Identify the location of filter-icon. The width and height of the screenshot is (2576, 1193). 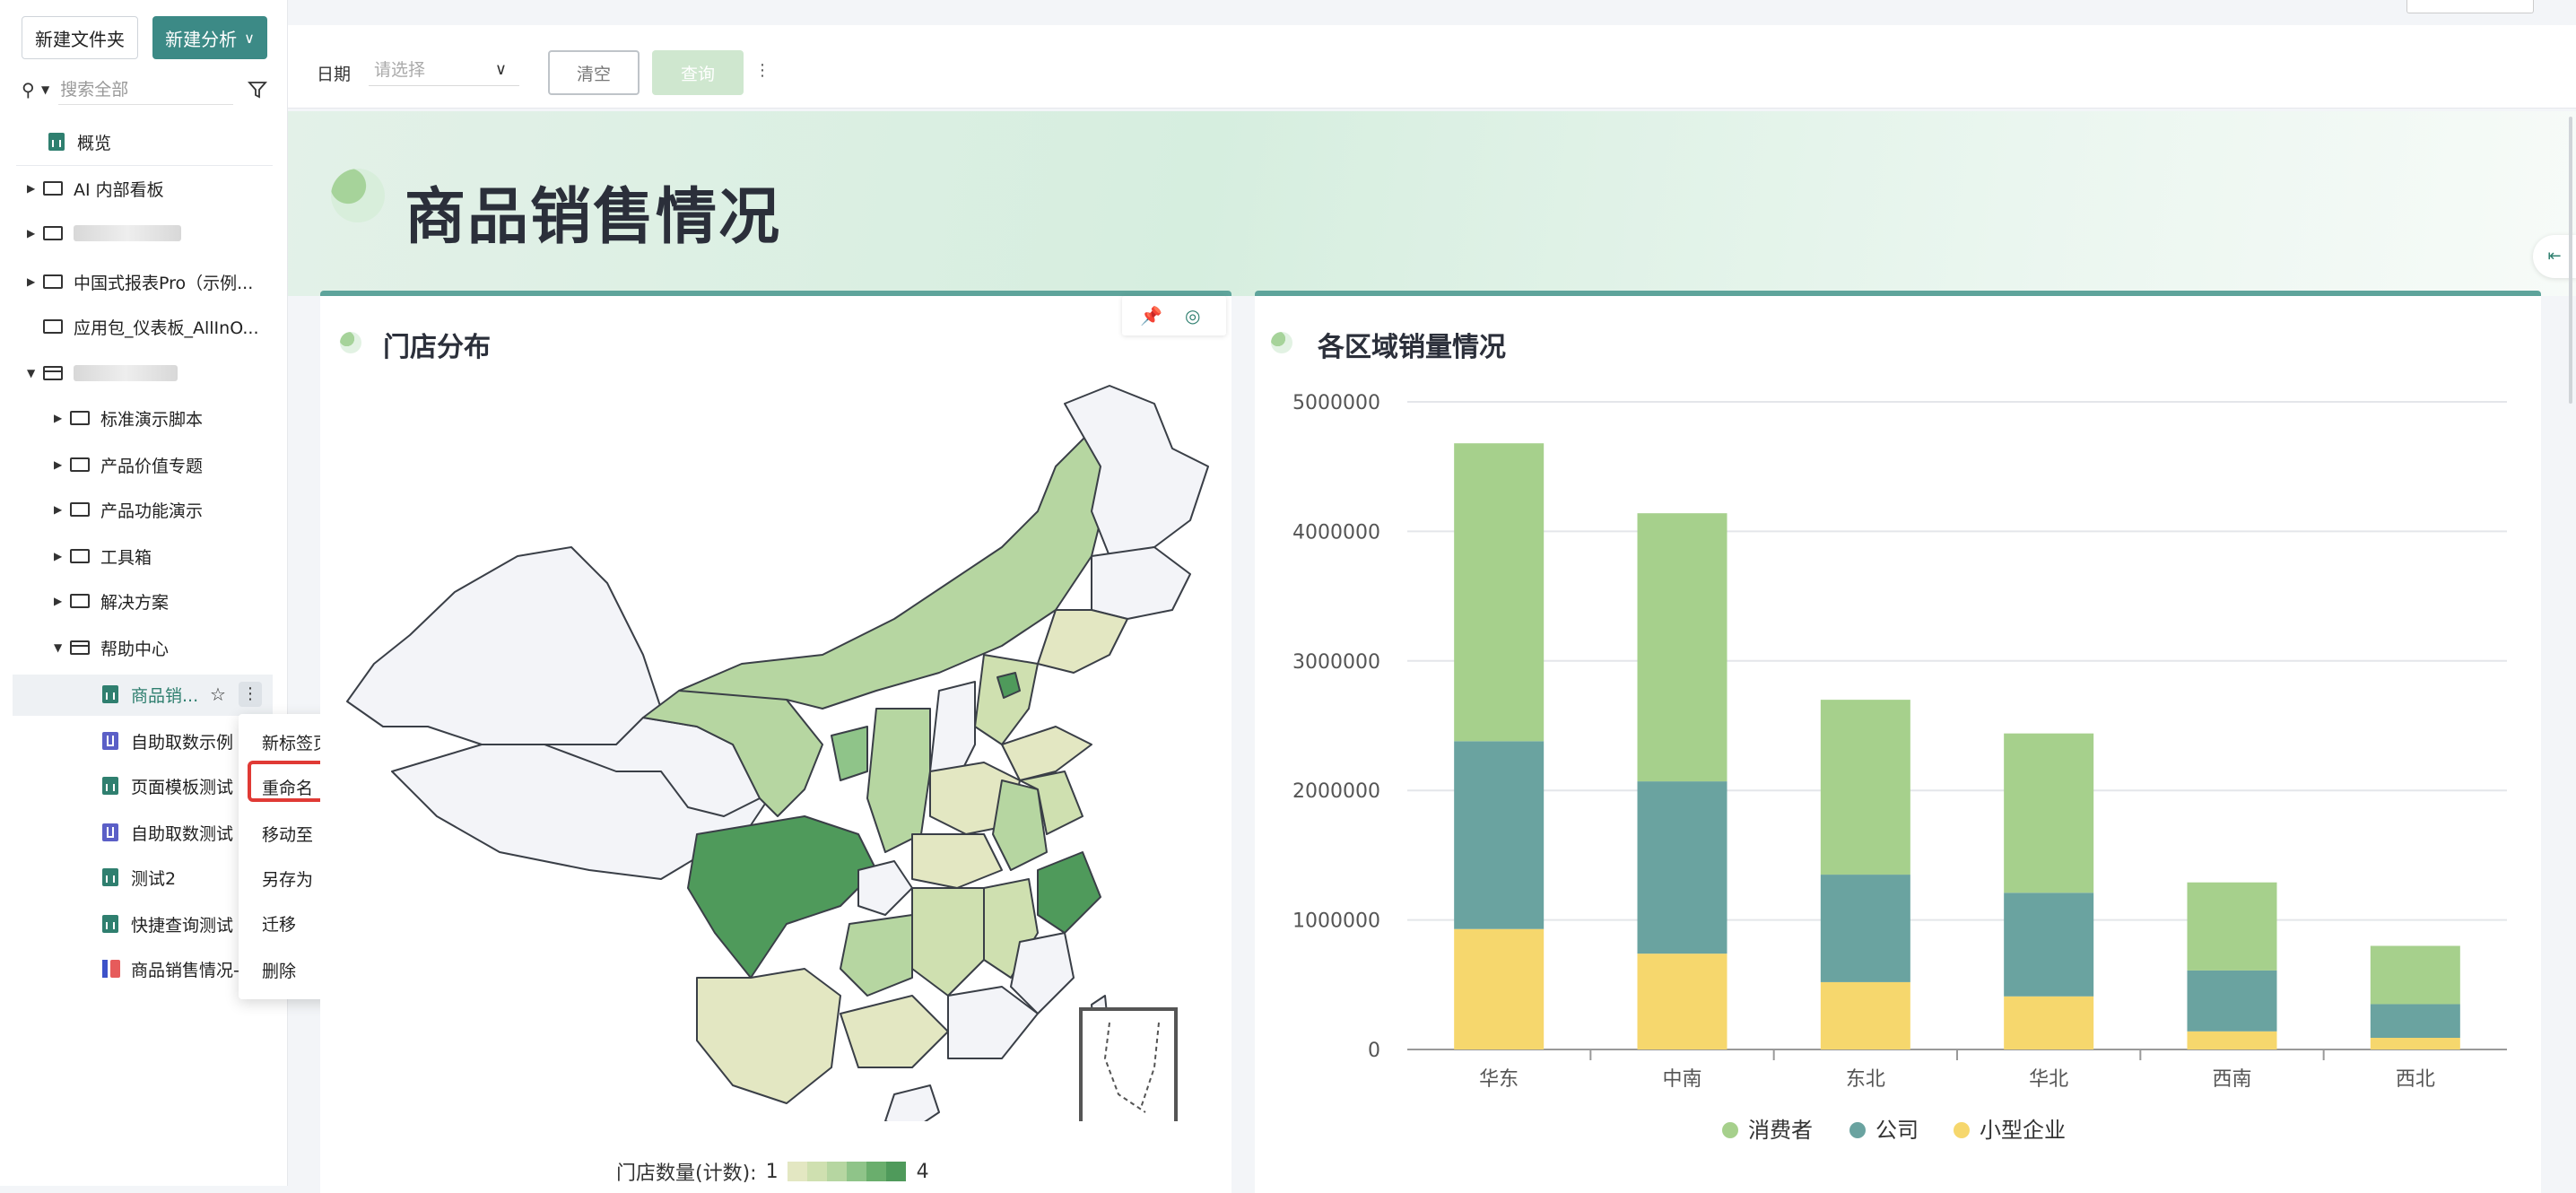
(257, 90).